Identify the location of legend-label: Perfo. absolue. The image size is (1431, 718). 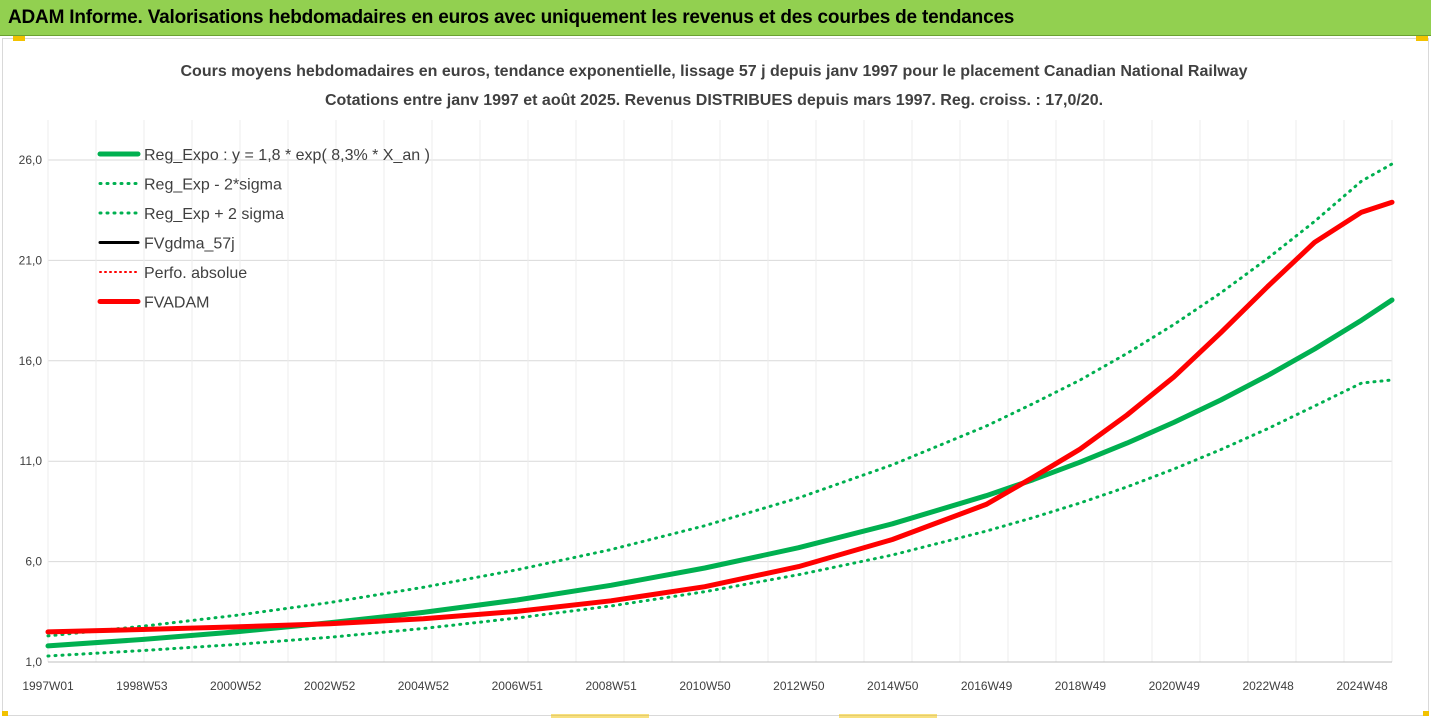
(195, 273).